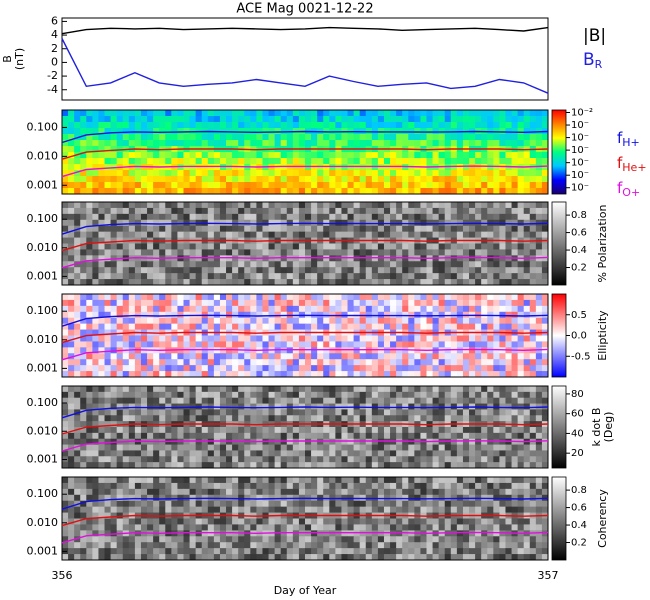  Describe the element at coordinates (52, 75) in the screenshot. I see `y-tick-label: -2` at that location.